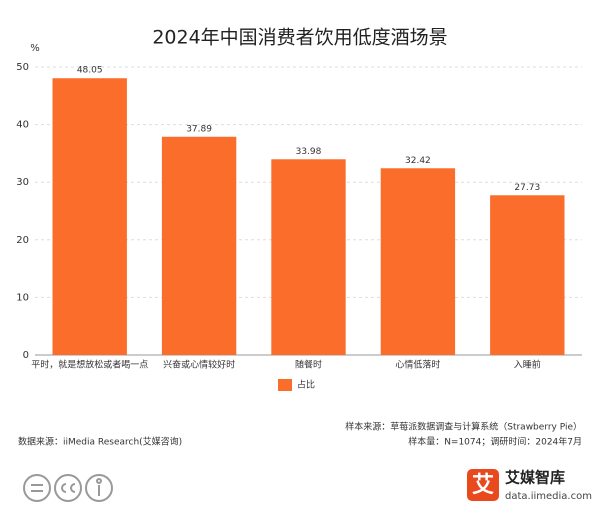 The image size is (600, 514). What do you see at coordinates (199, 365) in the screenshot?
I see `x-tick-label: 兴奋或心情较好时` at bounding box center [199, 365].